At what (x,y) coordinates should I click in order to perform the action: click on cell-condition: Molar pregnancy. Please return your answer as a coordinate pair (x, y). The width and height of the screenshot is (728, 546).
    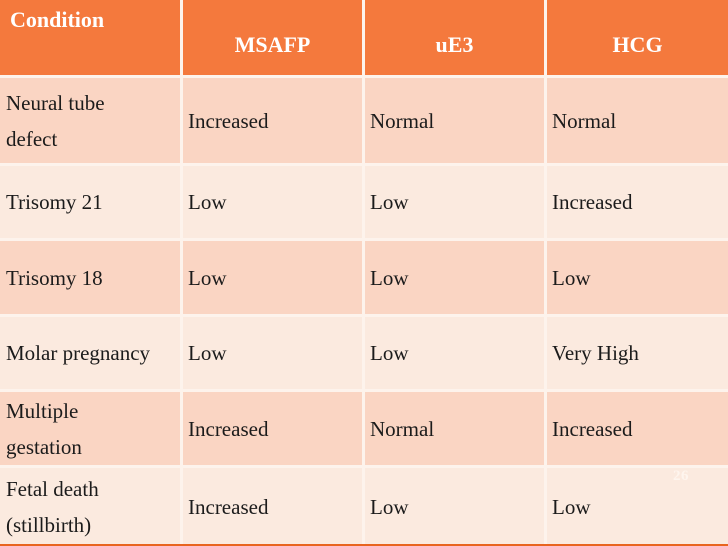
    Looking at the image, I should click on (90, 353).